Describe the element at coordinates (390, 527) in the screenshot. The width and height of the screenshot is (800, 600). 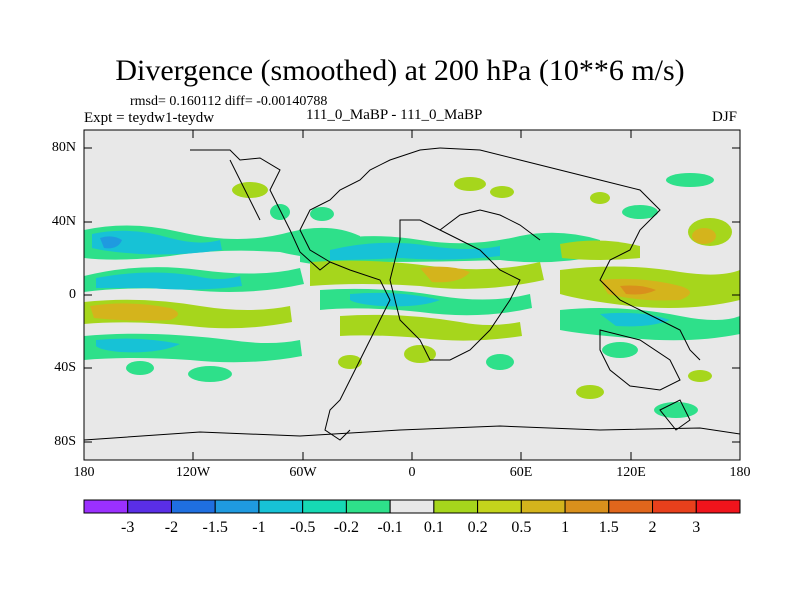
I see `colorbar-label: -0.1` at that location.